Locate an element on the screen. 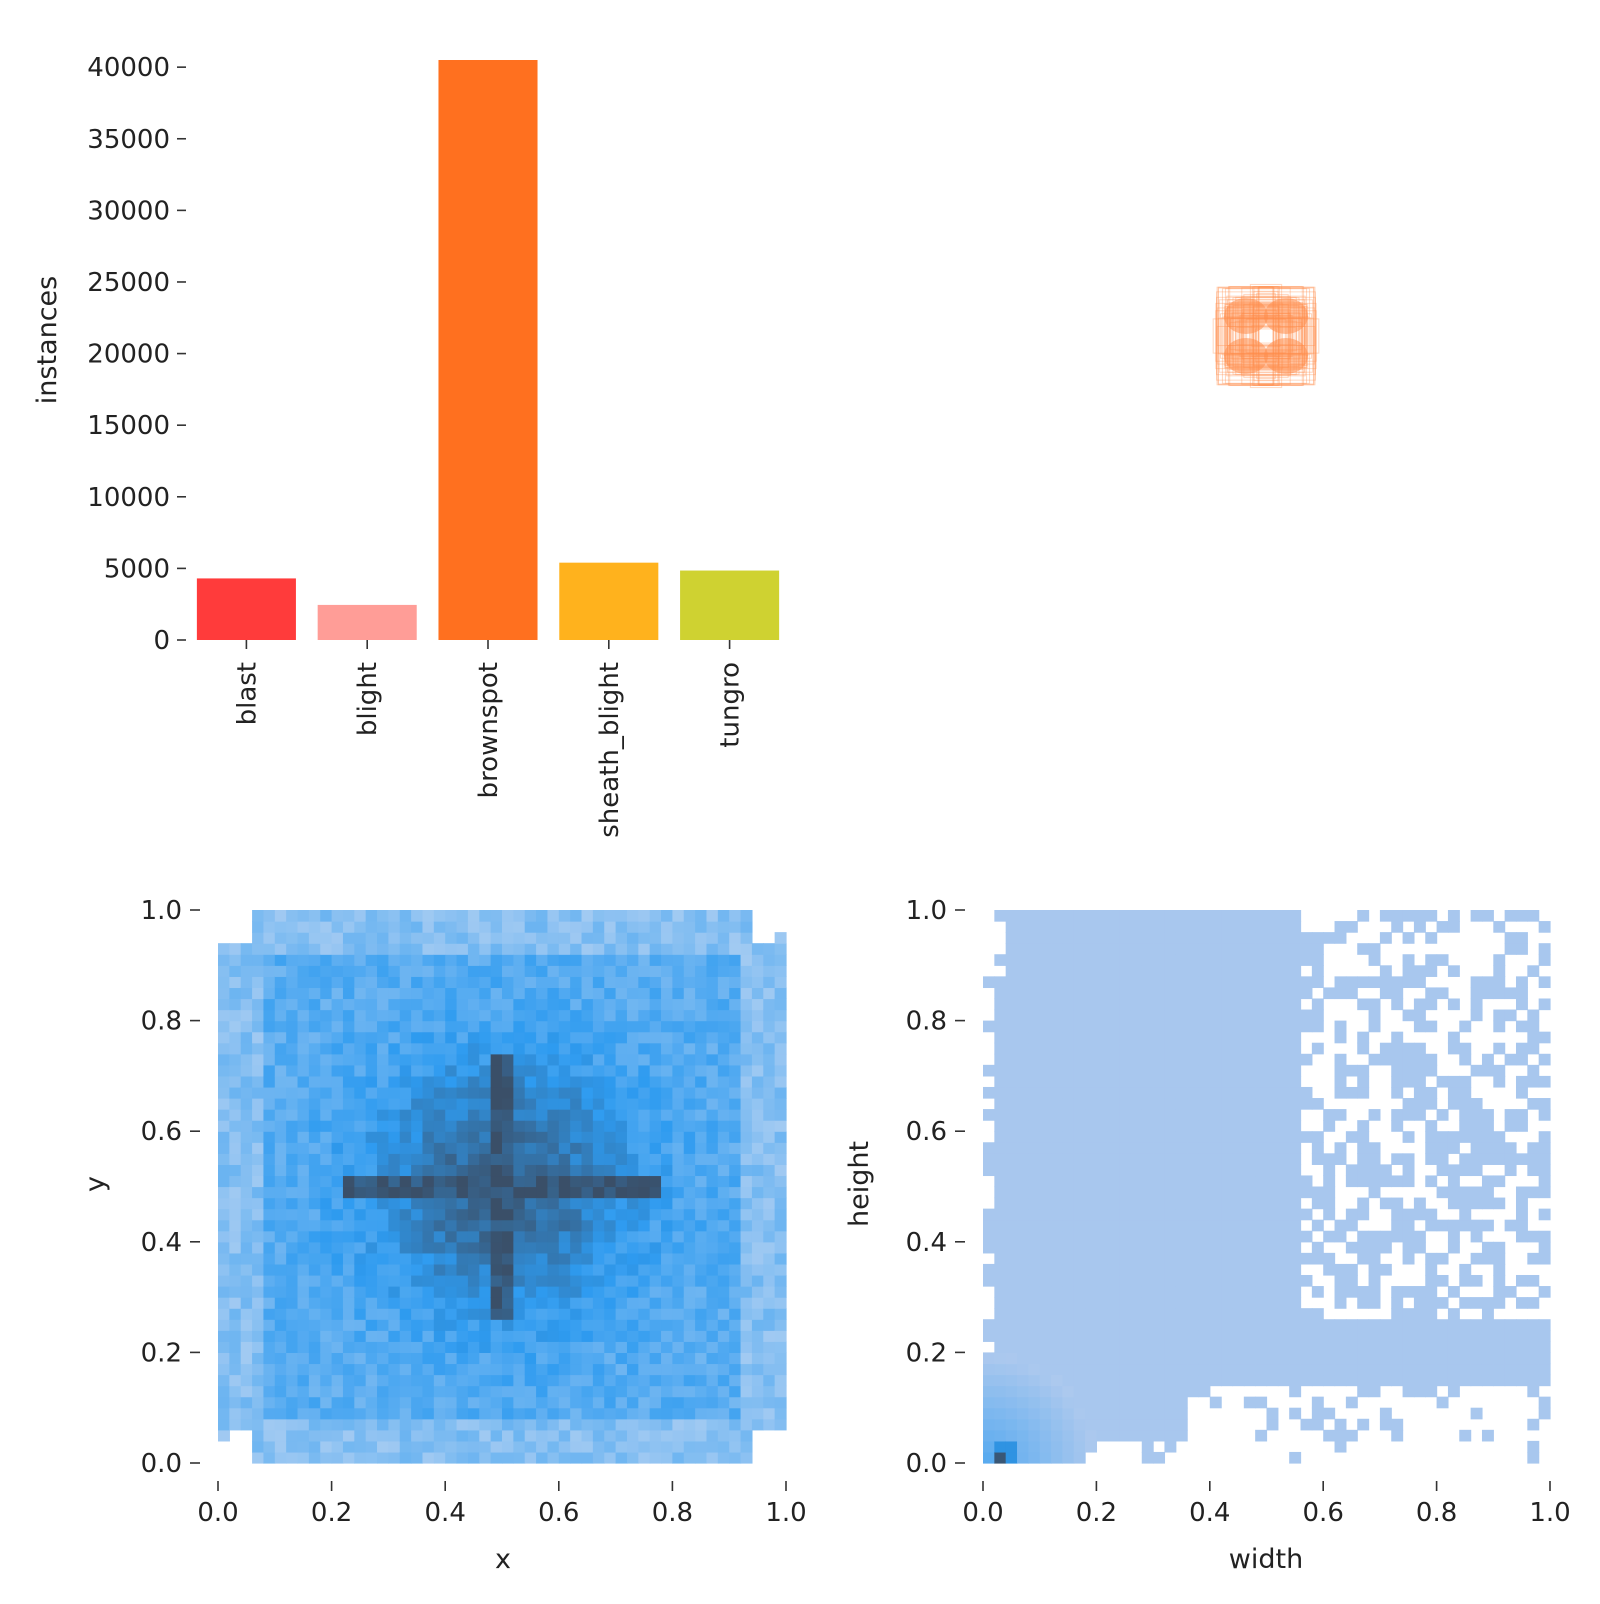 The width and height of the screenshot is (1600, 1604). wh-y-tick-label: 0.8 is located at coordinates (926, 1022).